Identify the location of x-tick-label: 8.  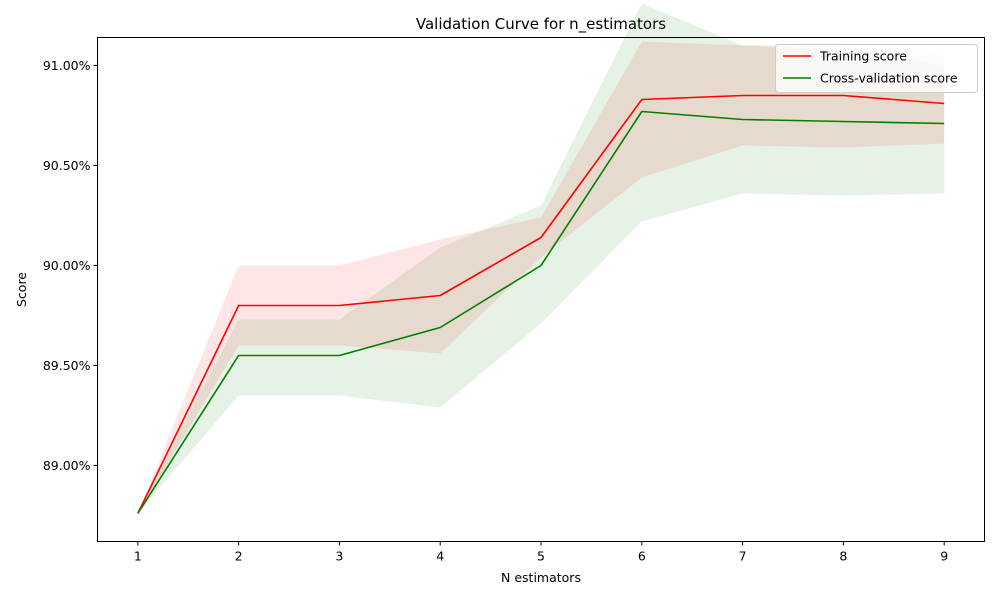
(843, 556).